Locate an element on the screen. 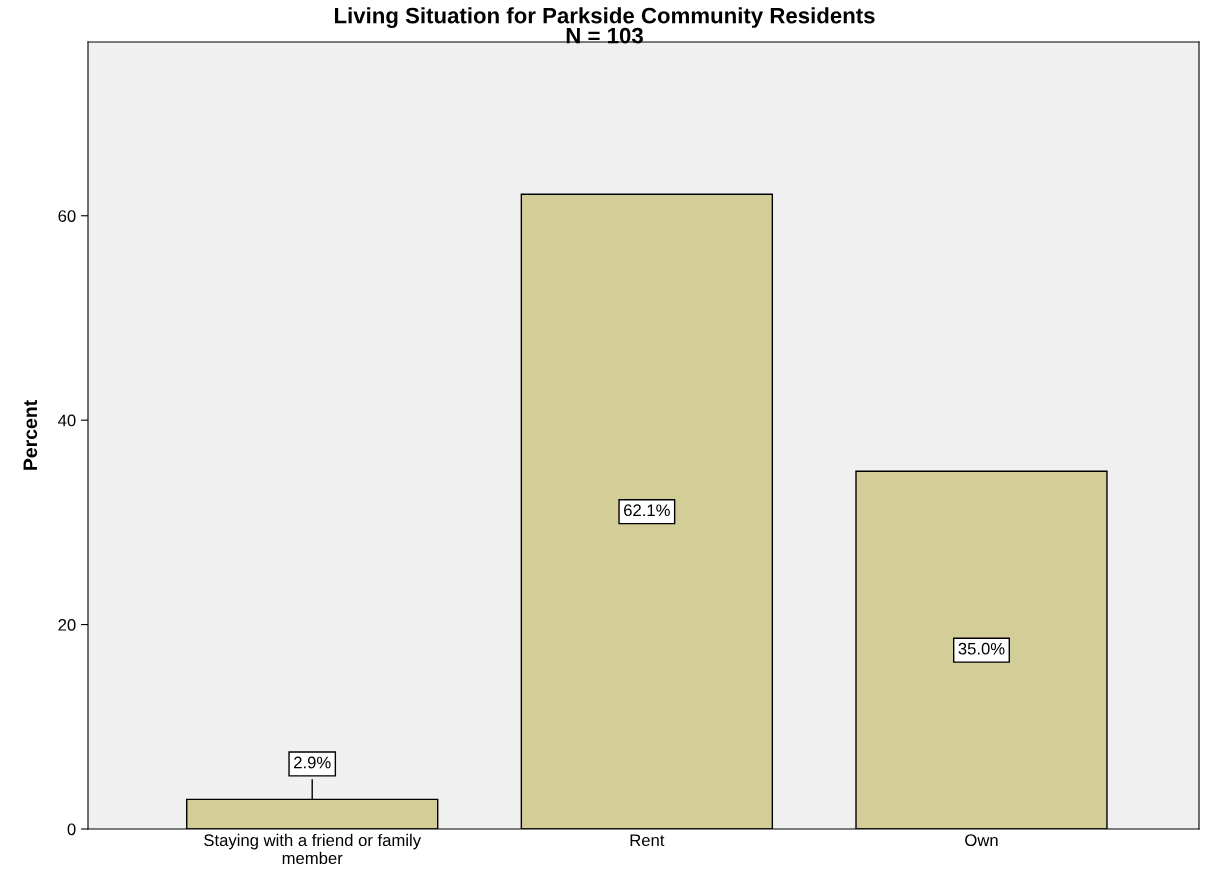 The image size is (1209, 893). data-label: 2.9% is located at coordinates (312, 762).